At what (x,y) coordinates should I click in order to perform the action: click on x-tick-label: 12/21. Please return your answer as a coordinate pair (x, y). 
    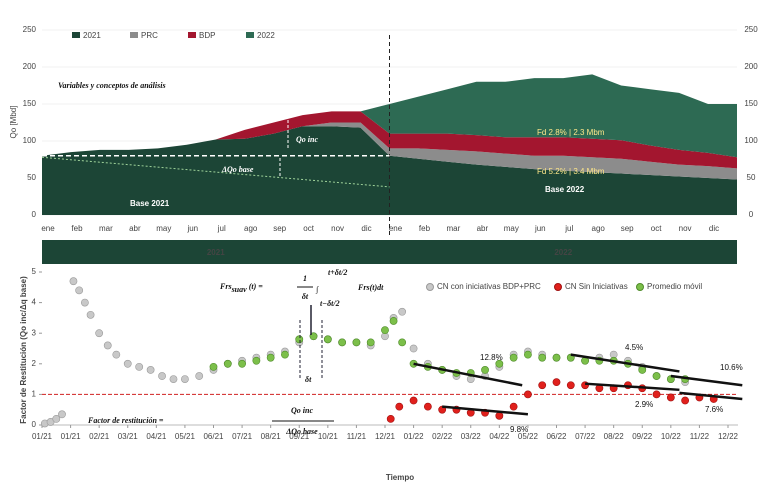
    Looking at the image, I should click on (385, 436).